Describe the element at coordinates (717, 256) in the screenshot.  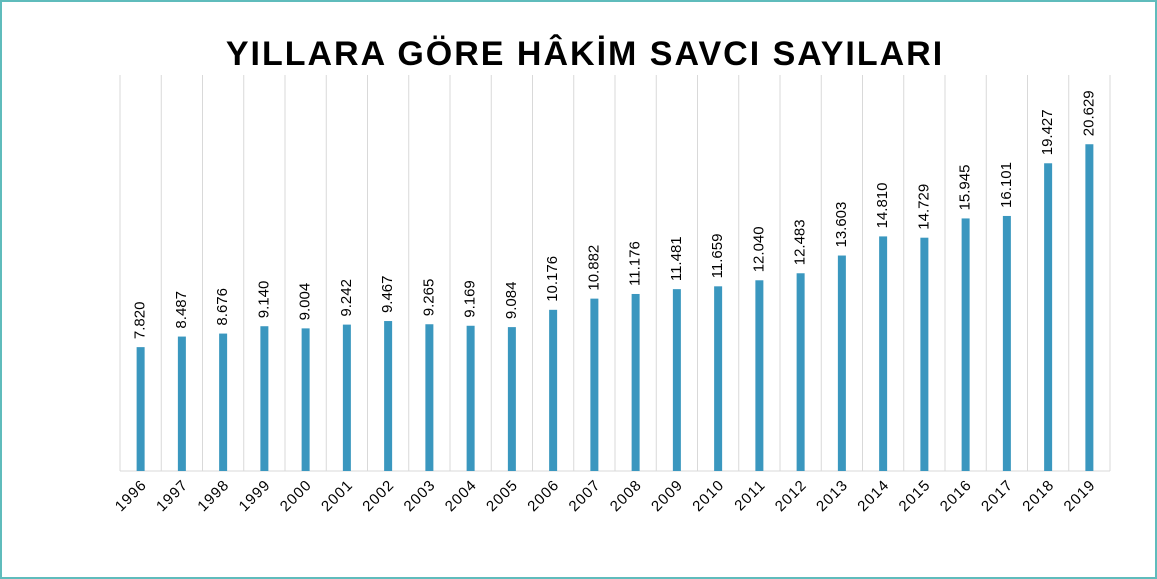
I see `data-label: 11.659` at that location.